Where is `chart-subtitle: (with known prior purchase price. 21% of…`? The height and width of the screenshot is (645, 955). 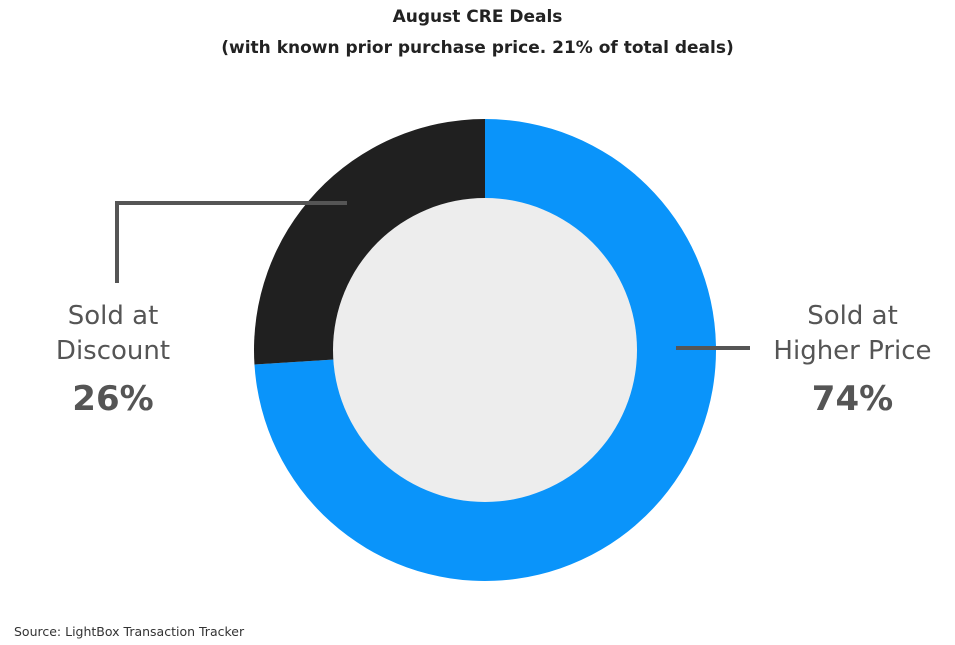 chart-subtitle: (with known prior purchase price. 21% of… is located at coordinates (477, 48).